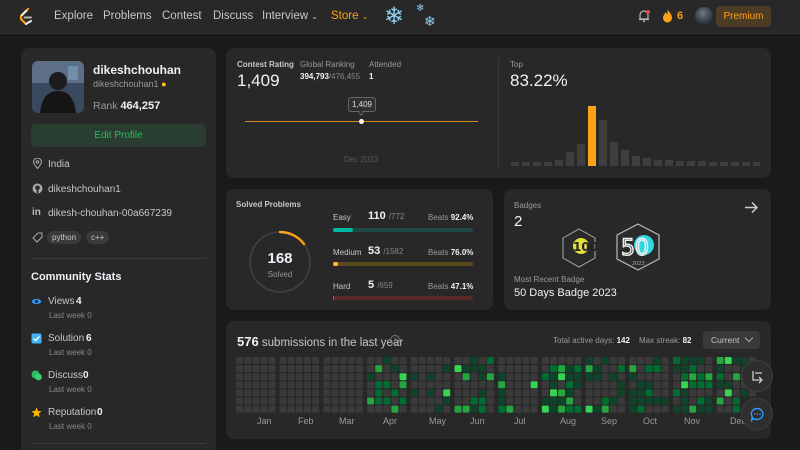 The height and width of the screenshot is (450, 800). I want to click on nav-avatar, so click(704, 16).